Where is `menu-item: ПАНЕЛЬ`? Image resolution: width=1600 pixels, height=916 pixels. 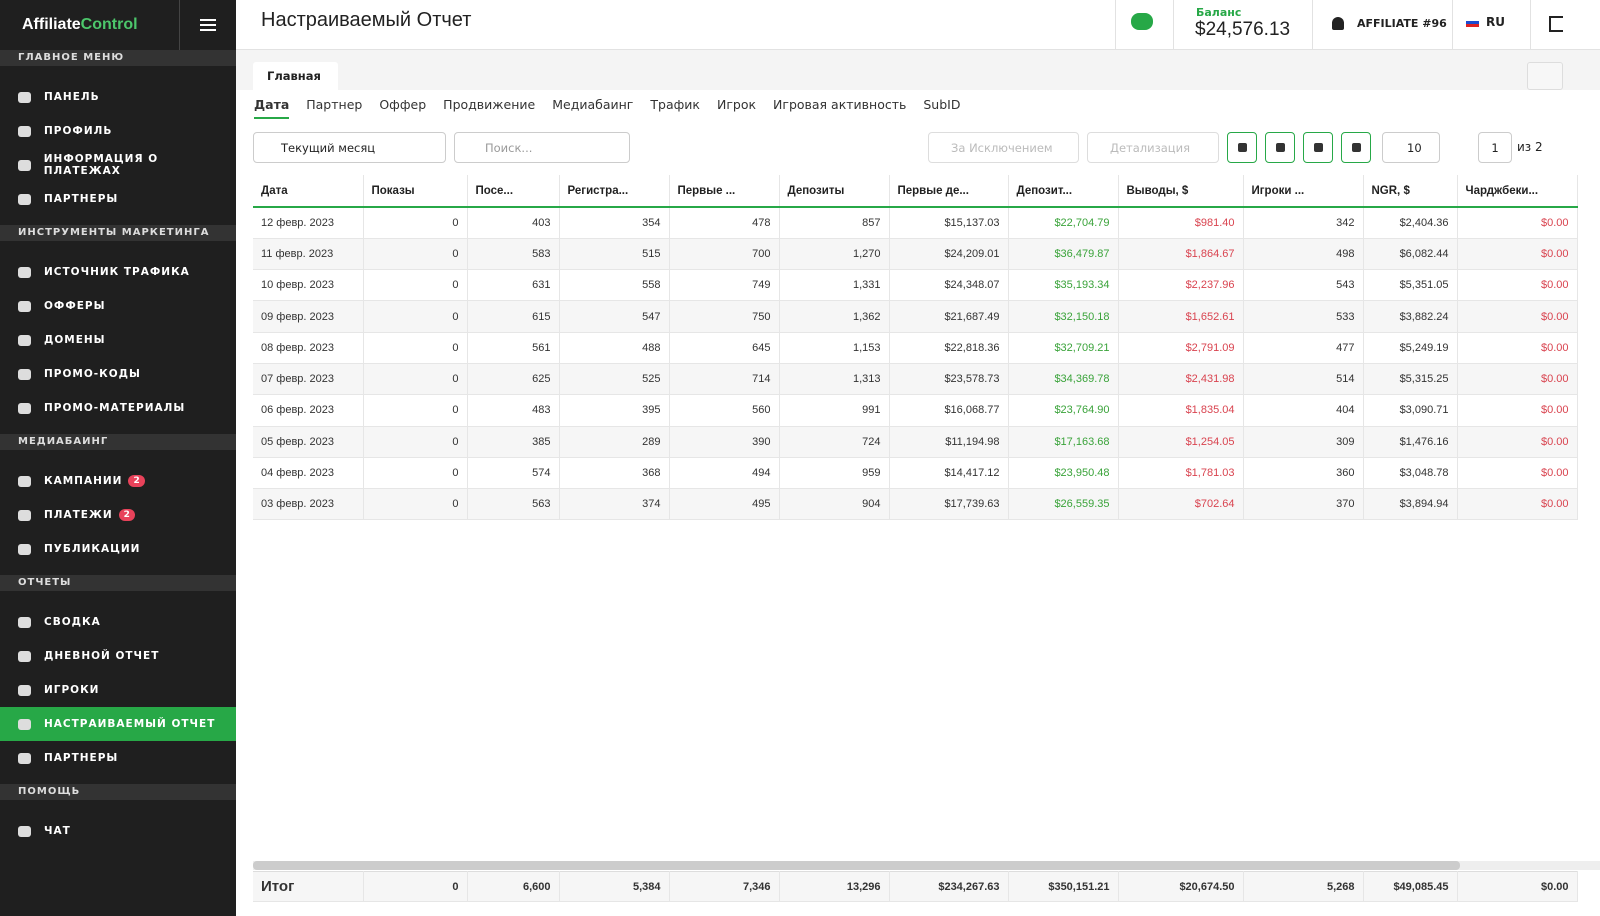 menu-item: ПАНЕЛЬ is located at coordinates (118, 97).